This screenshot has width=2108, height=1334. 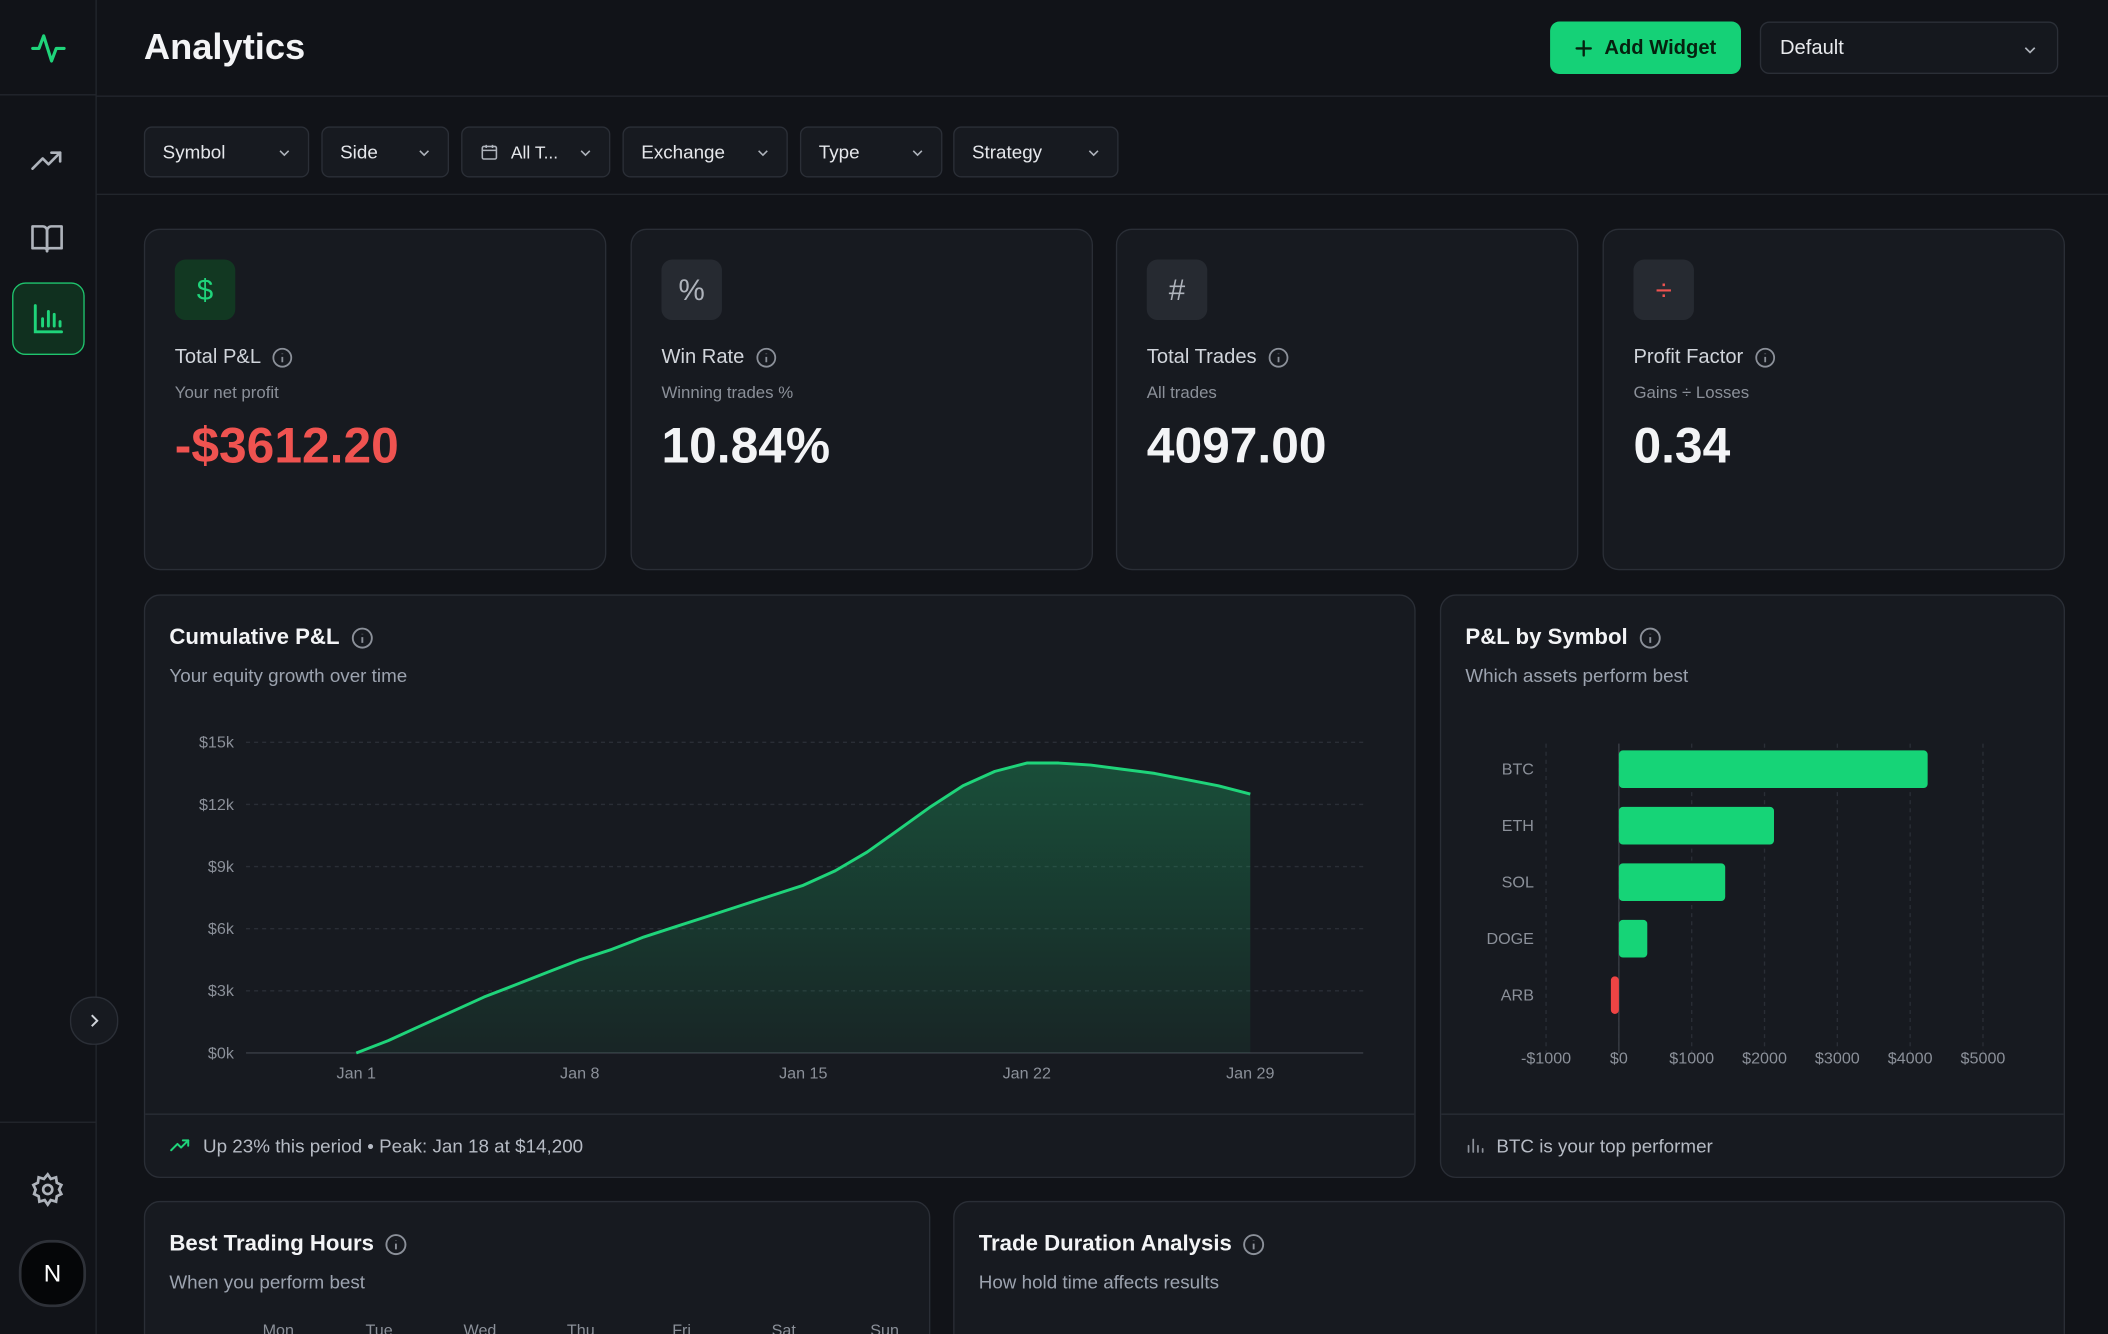 I want to click on card-title: Cumulative P&L, so click(x=271, y=638).